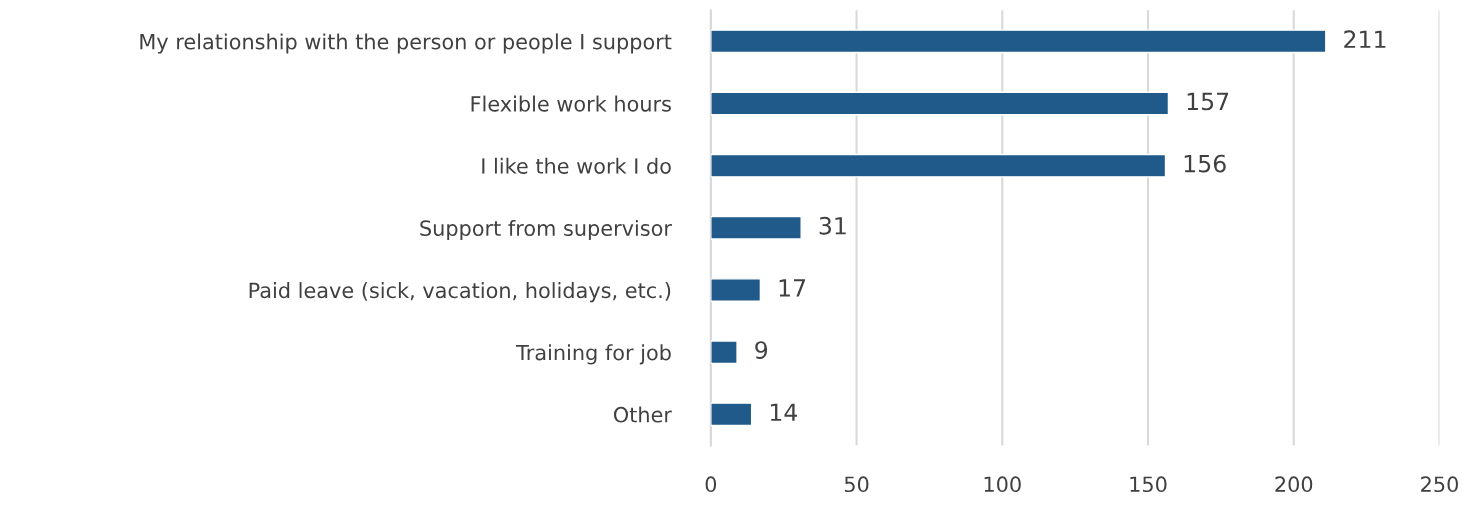 The width and height of the screenshot is (1484, 512). Describe the element at coordinates (832, 225) in the screenshot. I see `data-label: 31` at that location.